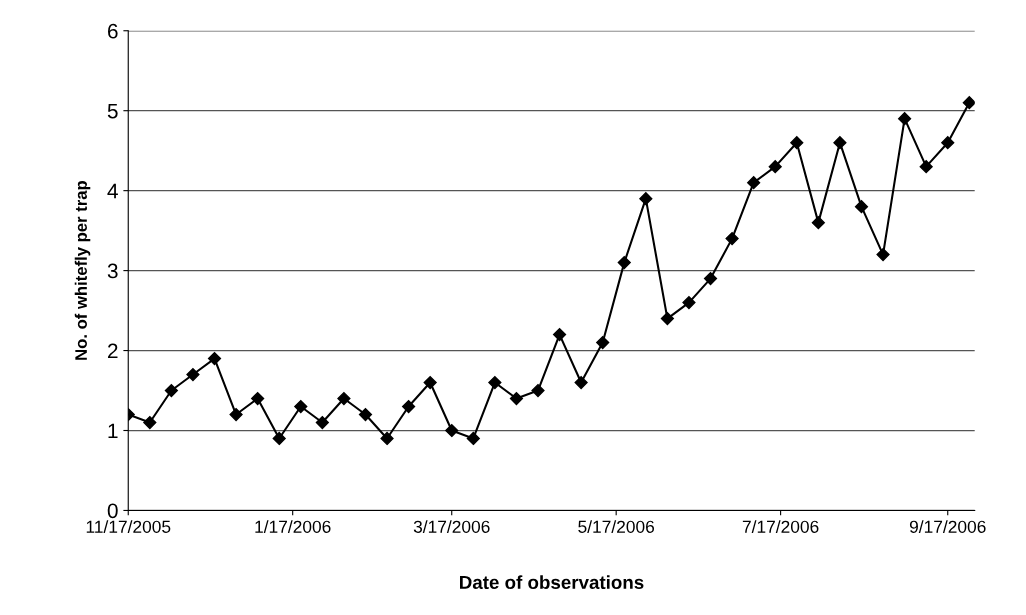 This screenshot has height=615, width=1026. I want to click on y-tick-label: 4, so click(112, 191).